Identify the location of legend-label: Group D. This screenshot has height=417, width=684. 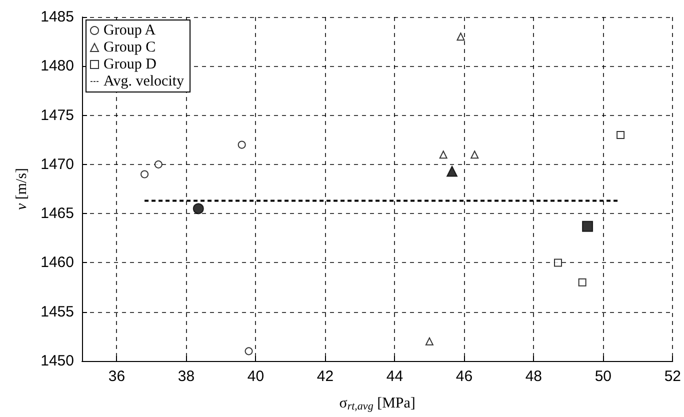
(130, 64).